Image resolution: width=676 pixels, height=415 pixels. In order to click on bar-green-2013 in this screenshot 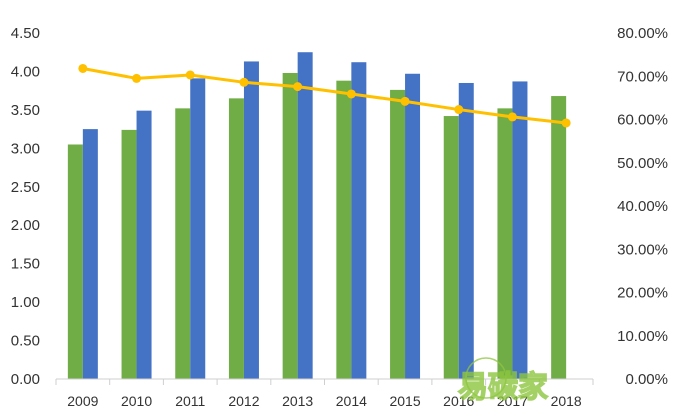, I will do `click(290, 225)`.